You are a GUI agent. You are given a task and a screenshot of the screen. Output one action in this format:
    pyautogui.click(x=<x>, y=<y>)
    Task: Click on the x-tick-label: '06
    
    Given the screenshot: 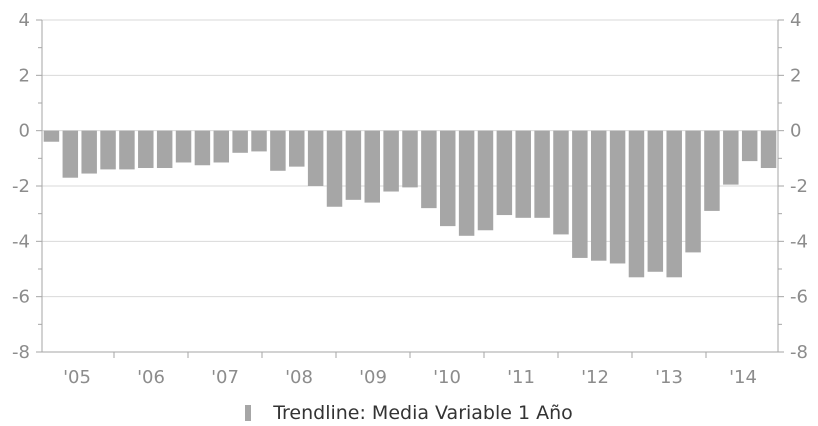 What is the action you would take?
    pyautogui.click(x=151, y=377)
    